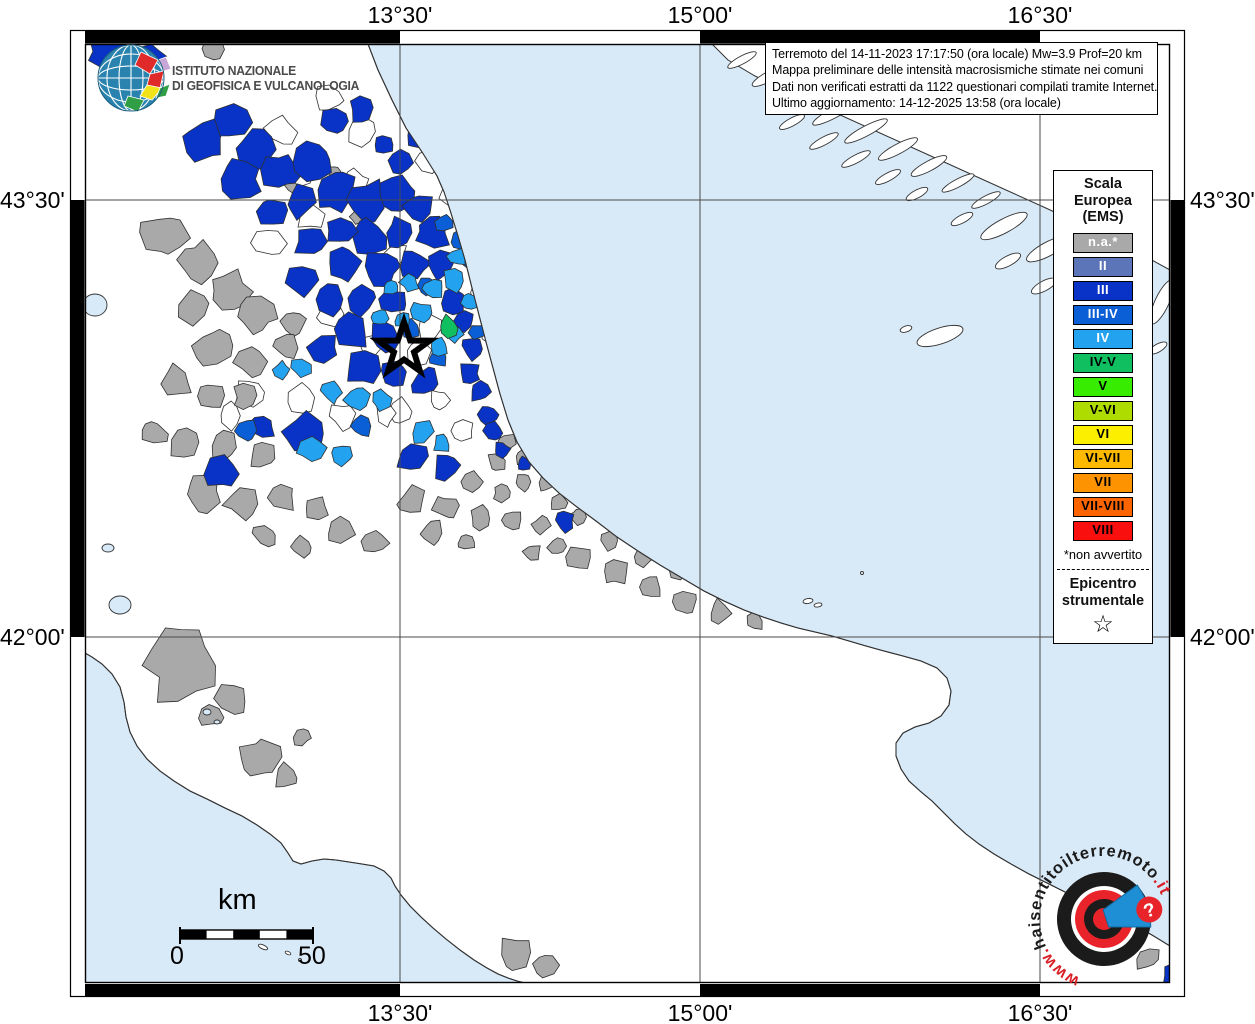 Image resolution: width=1255 pixels, height=1024 pixels. Describe the element at coordinates (444, 223) in the screenshot. I see `municipality-III-IV` at that location.